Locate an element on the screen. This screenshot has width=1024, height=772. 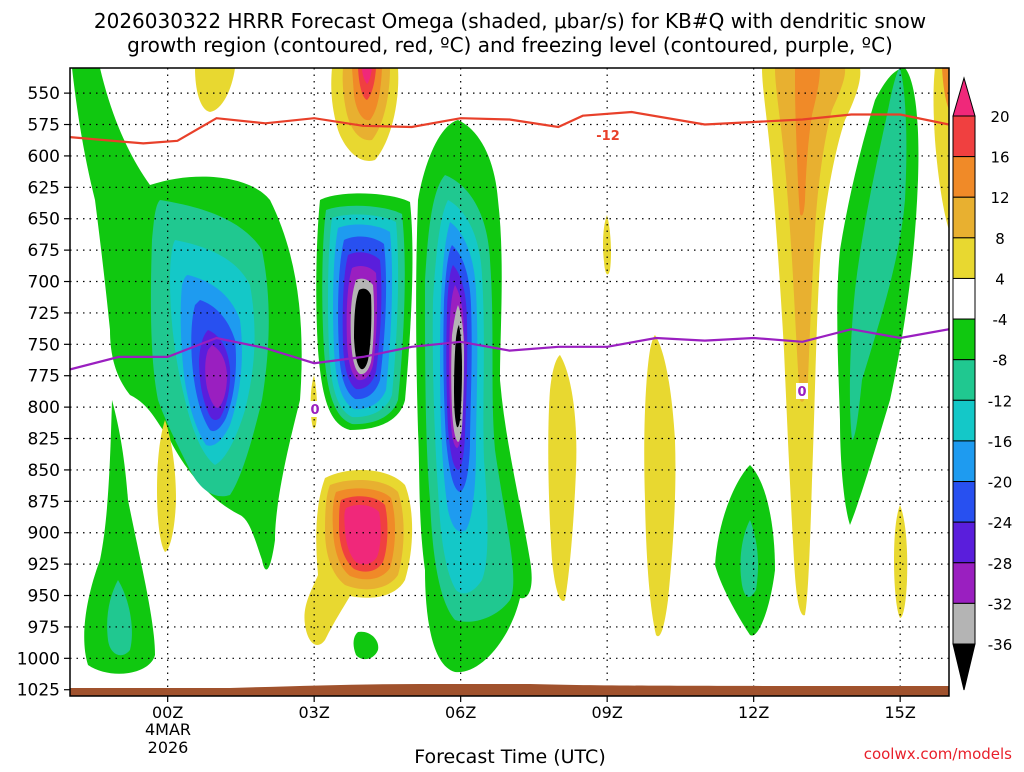
y-tick-label: 925 is located at coordinates (44, 565).